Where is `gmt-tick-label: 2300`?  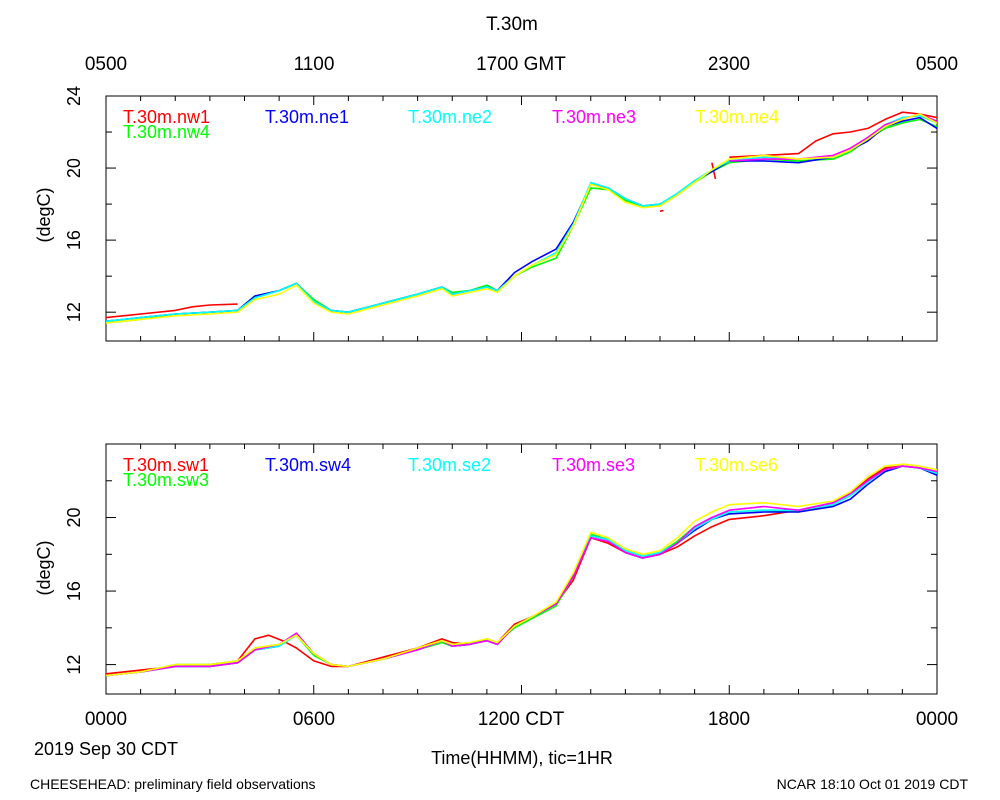
gmt-tick-label: 2300 is located at coordinates (729, 64).